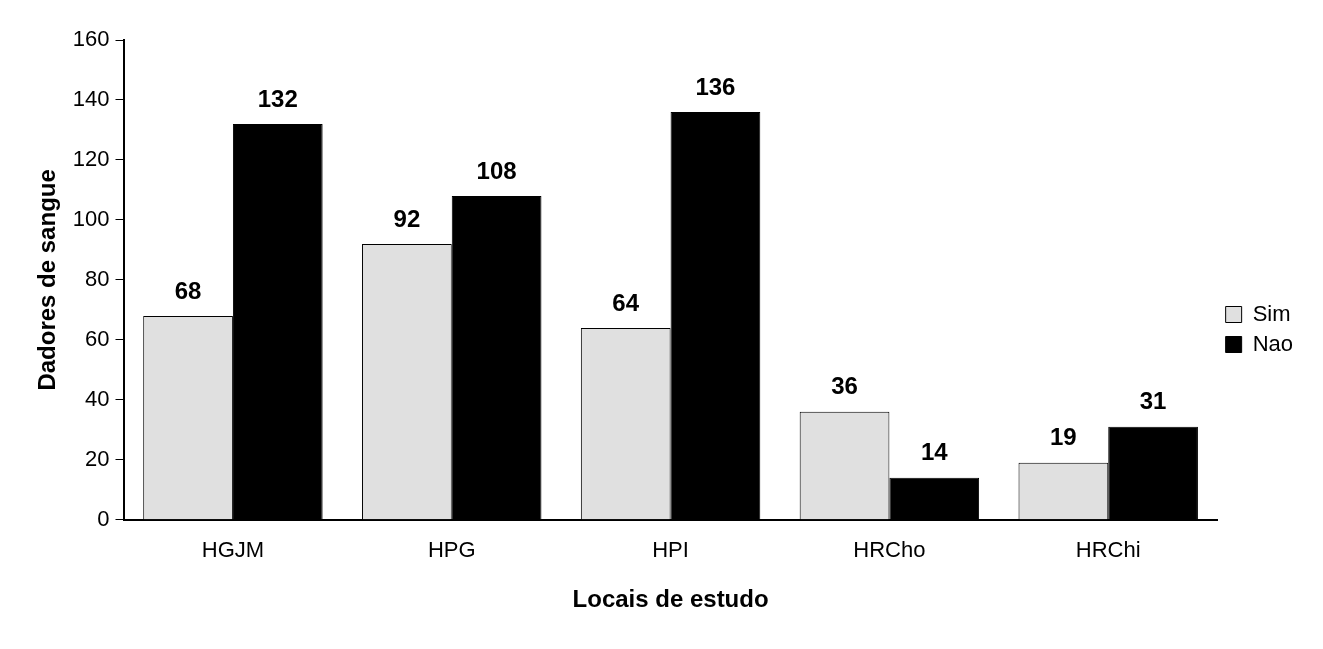 The image size is (1323, 649). I want to click on x-tick-label: HGJM, so click(233, 550).